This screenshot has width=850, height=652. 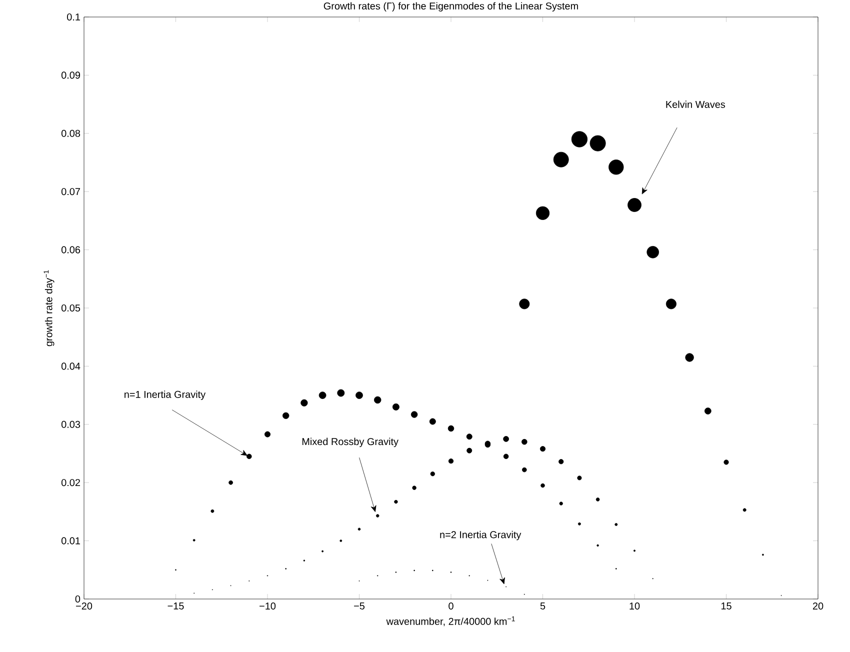 What do you see at coordinates (543, 606) in the screenshot?
I see `x-tick-label: 5` at bounding box center [543, 606].